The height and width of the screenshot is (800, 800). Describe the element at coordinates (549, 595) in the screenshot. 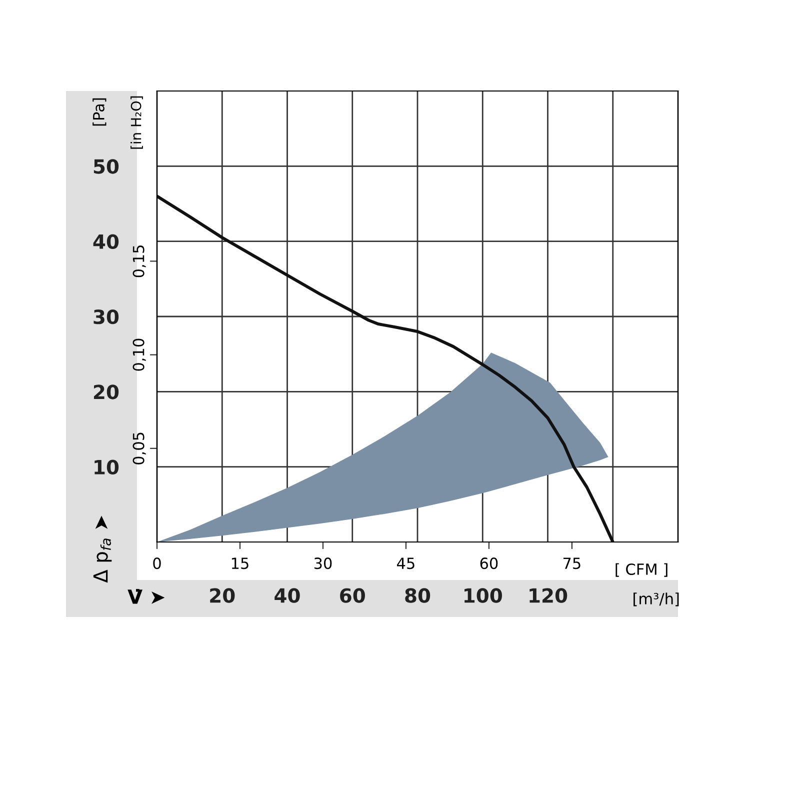

I see `x-tick-label: 120` at that location.